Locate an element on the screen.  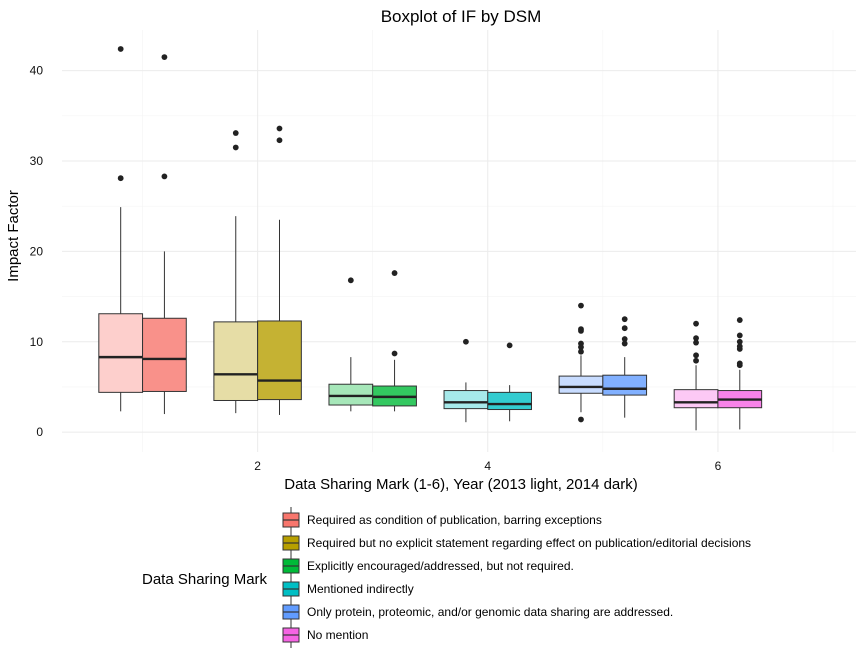
y-tick-label: 10 is located at coordinates (37, 342).